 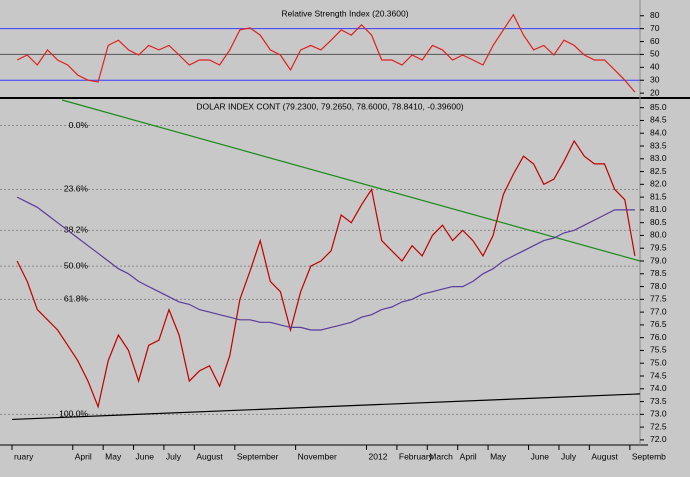 I want to click on x-tick-label: September, so click(x=258, y=456).